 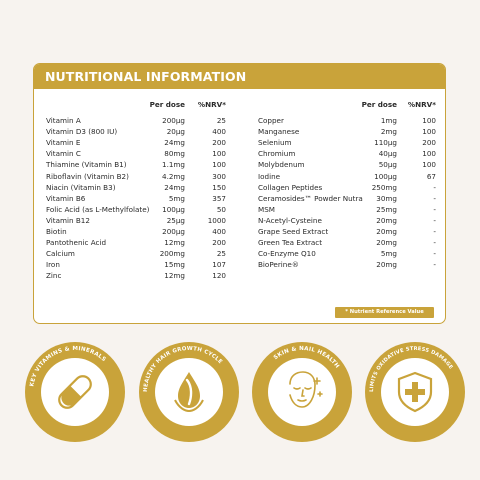 I want to click on table-row: Copper 1mg 100, so click(x=347, y=120).